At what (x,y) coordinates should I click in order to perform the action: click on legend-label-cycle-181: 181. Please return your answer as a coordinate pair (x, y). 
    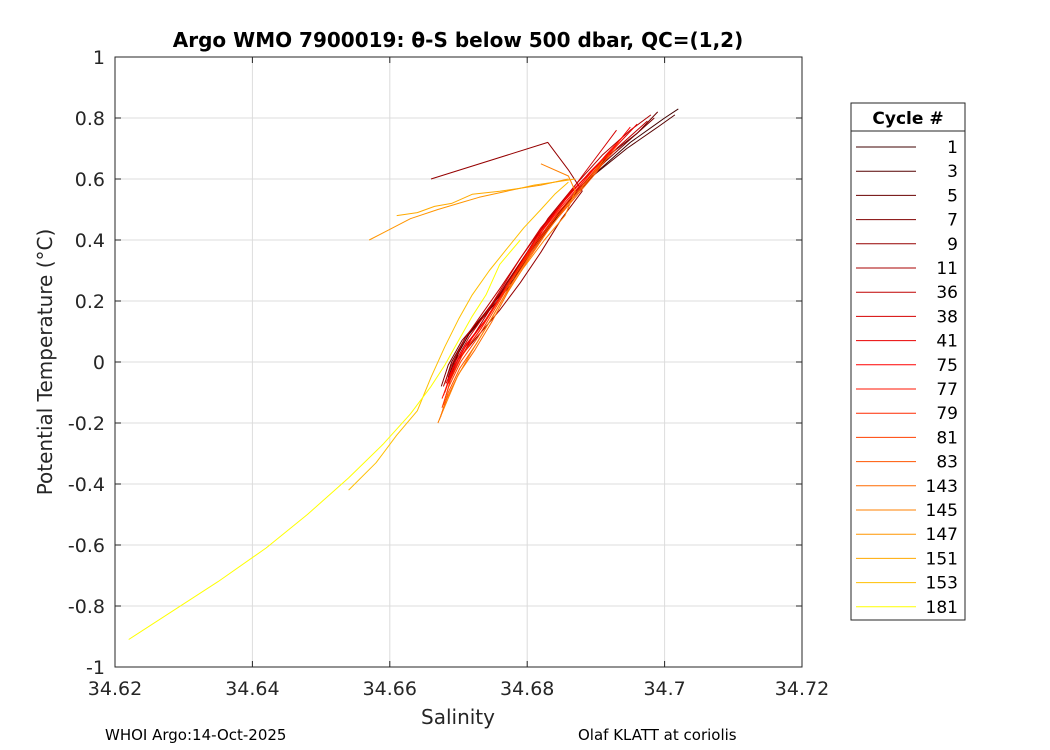
    Looking at the image, I should click on (942, 608).